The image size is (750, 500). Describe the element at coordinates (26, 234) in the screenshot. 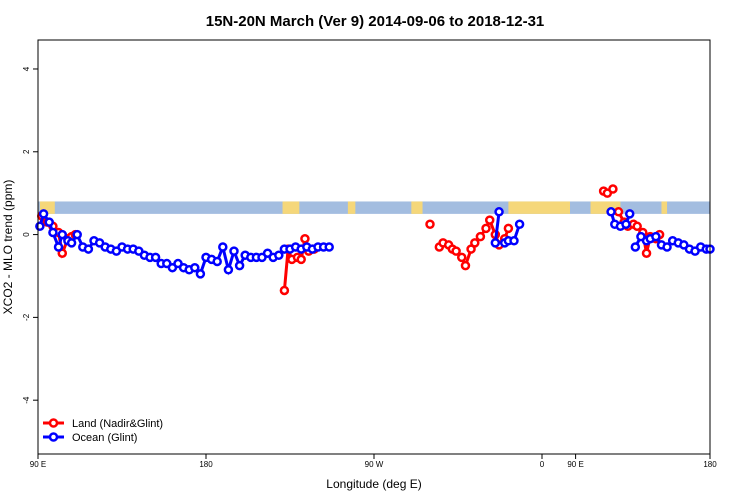

I see `y-tick-label: 0` at that location.